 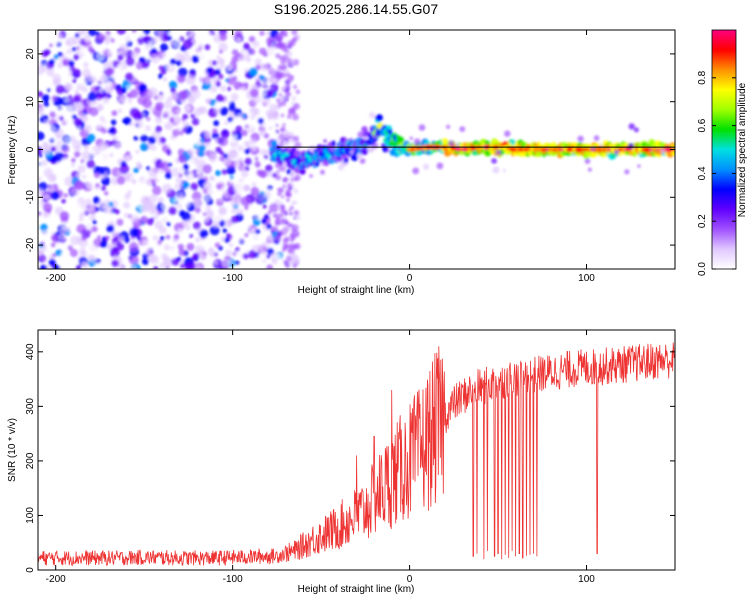 I want to click on y-tick-label: 100, so click(x=30, y=515).